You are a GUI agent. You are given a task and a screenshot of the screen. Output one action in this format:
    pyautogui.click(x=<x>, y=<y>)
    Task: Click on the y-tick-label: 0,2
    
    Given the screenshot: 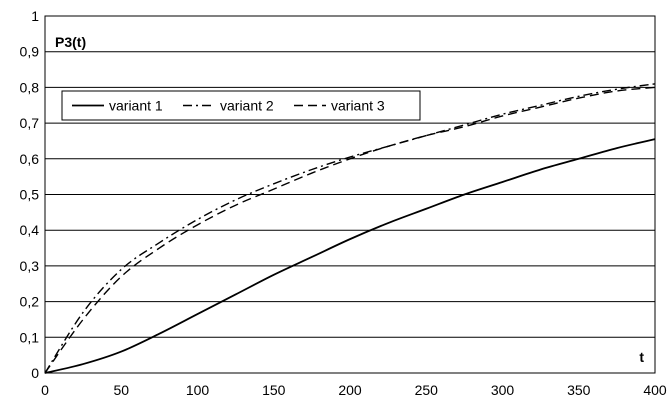 What is the action you would take?
    pyautogui.click(x=30, y=302)
    